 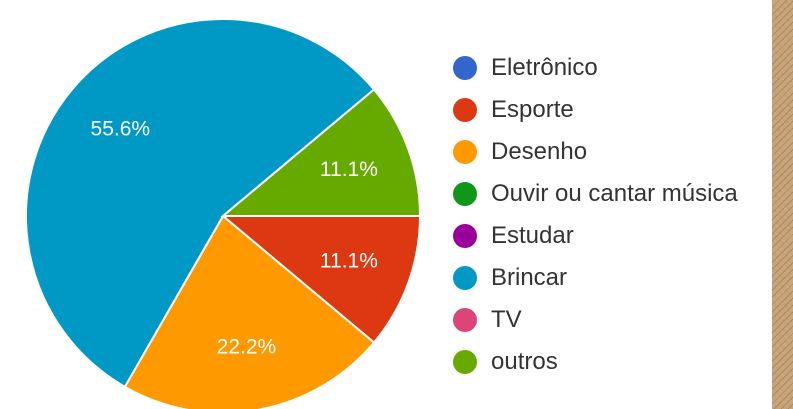 I want to click on legend-swatch-desenho, so click(x=465, y=152).